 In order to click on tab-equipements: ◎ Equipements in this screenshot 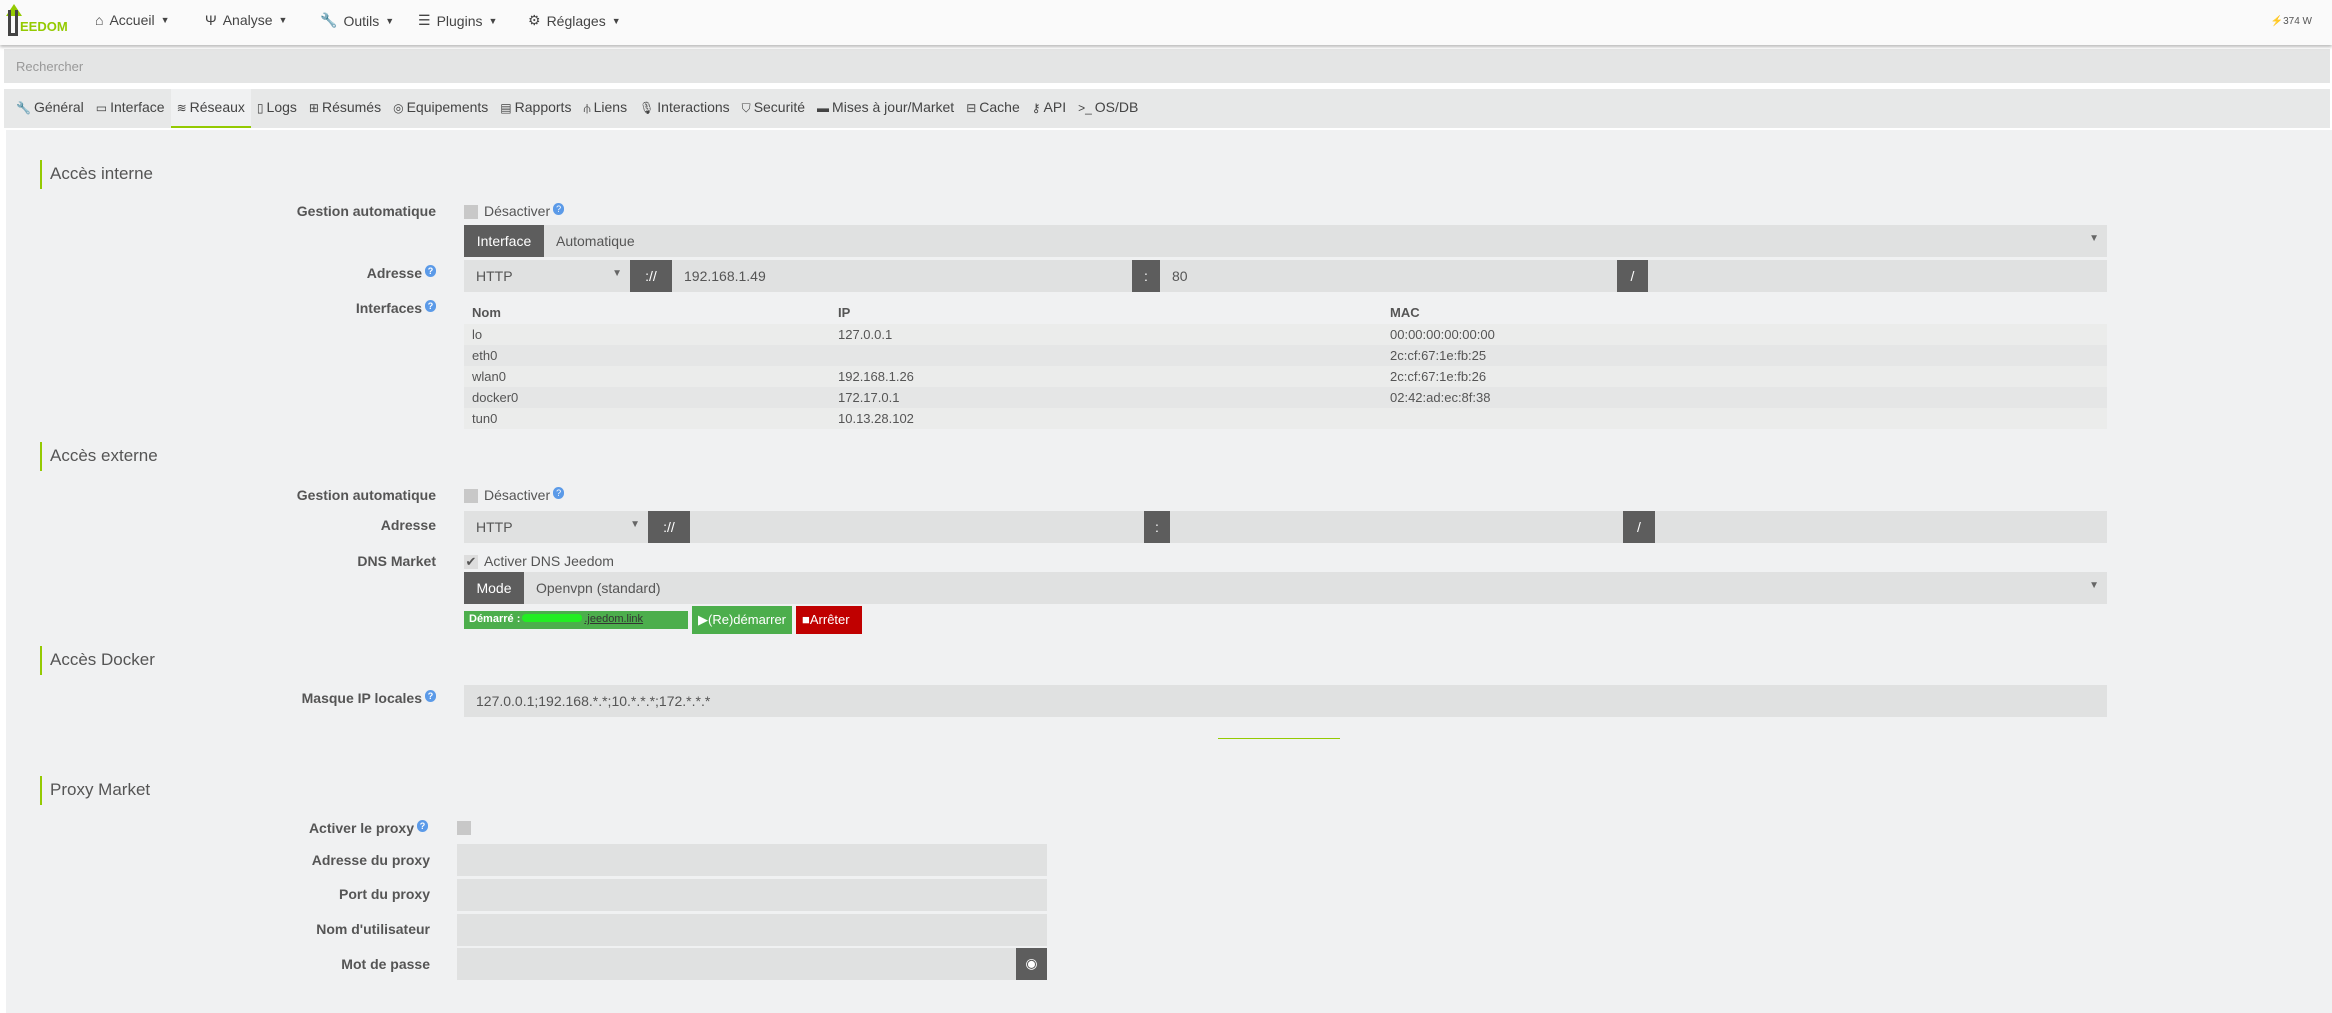, I will do `click(441, 107)`.